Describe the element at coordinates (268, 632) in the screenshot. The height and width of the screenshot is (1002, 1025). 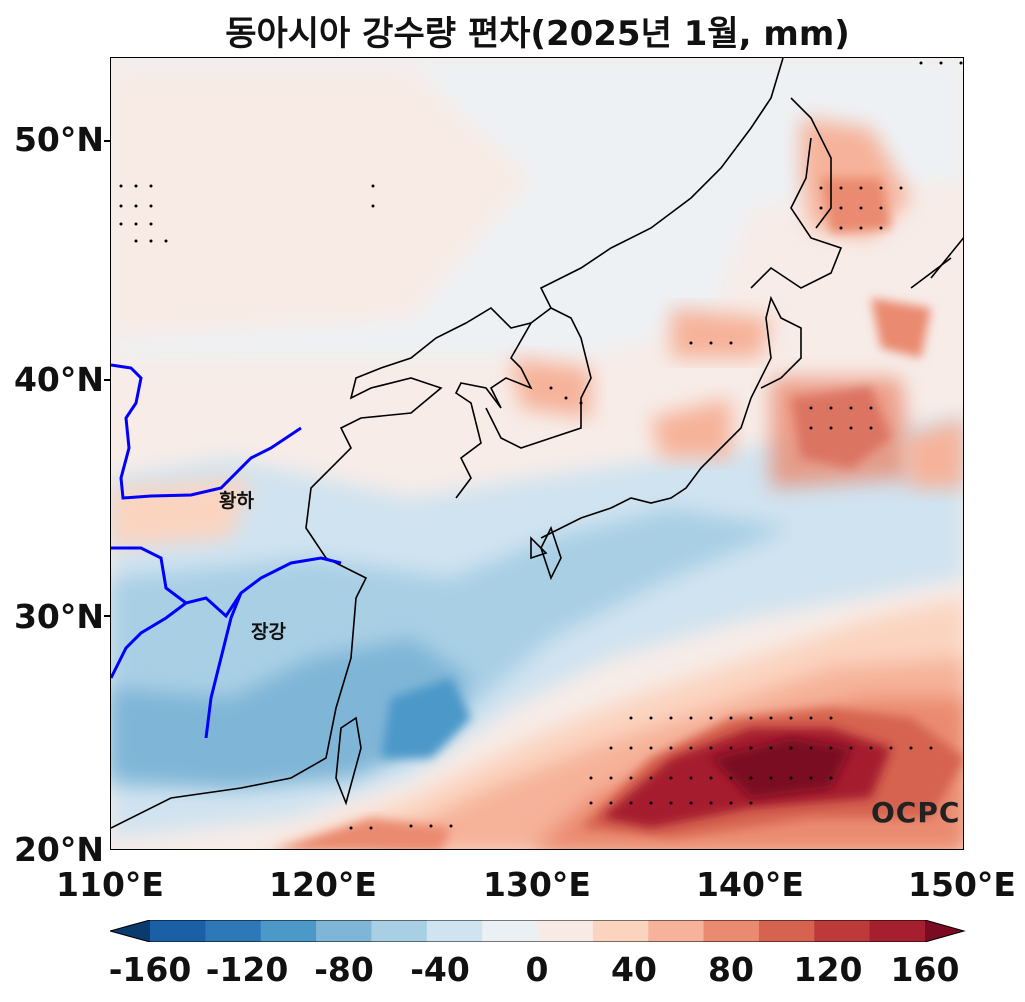
I see `yangtze-river-label: 장강` at that location.